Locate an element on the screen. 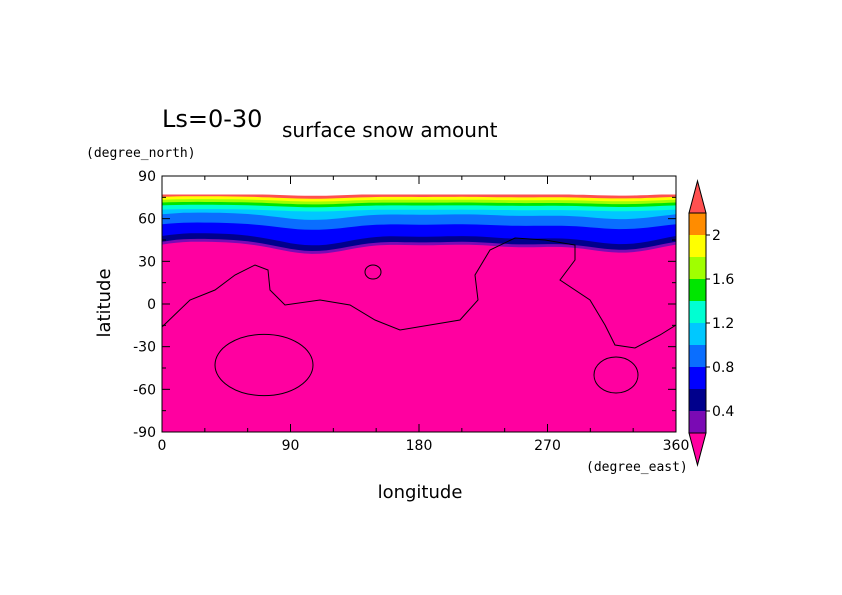 This screenshot has width=842, height=595. y-tick-label: 30 is located at coordinates (147, 262).